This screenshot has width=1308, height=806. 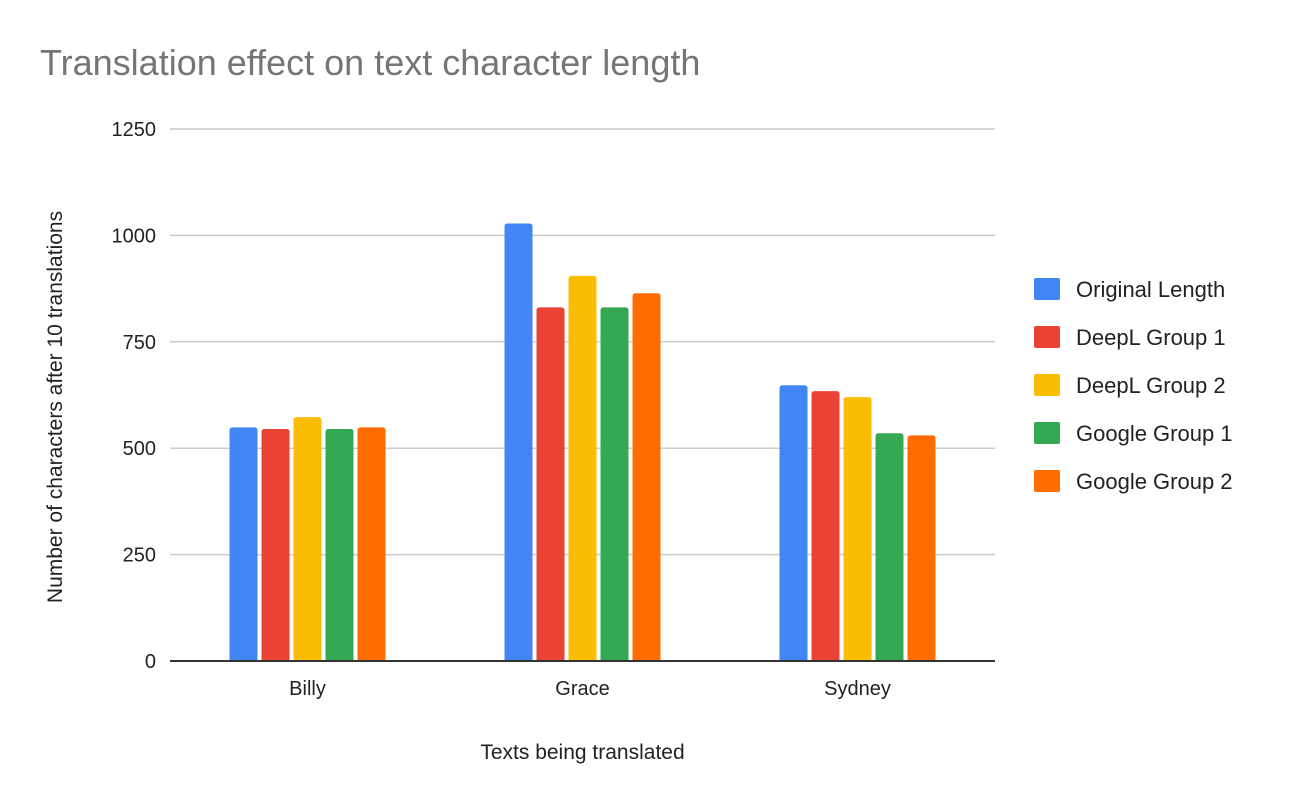 What do you see at coordinates (550, 484) in the screenshot?
I see `bar-deepl-group-1-grace` at bounding box center [550, 484].